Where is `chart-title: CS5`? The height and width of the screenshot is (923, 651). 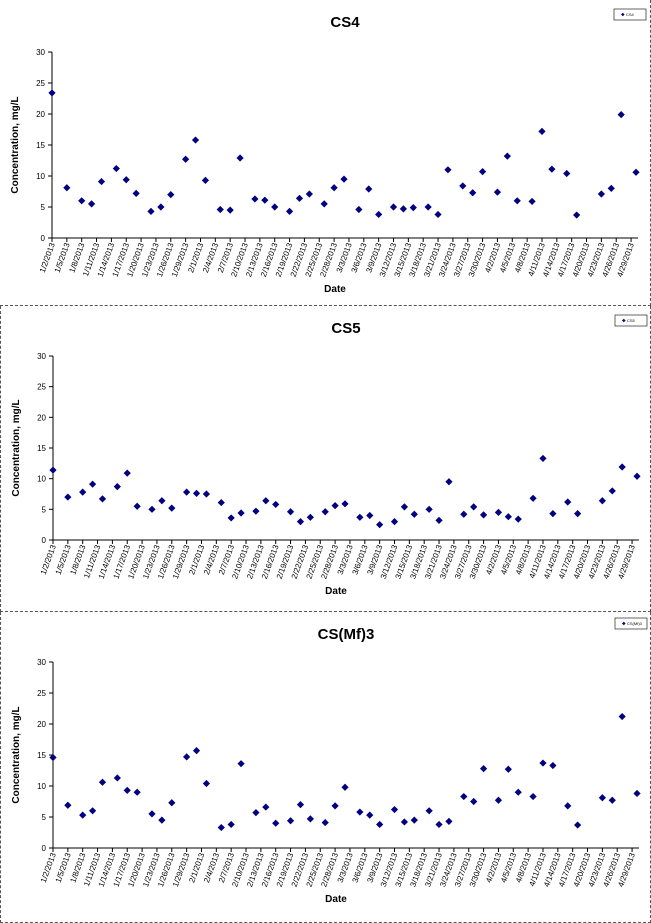 chart-title: CS5 is located at coordinates (345, 328).